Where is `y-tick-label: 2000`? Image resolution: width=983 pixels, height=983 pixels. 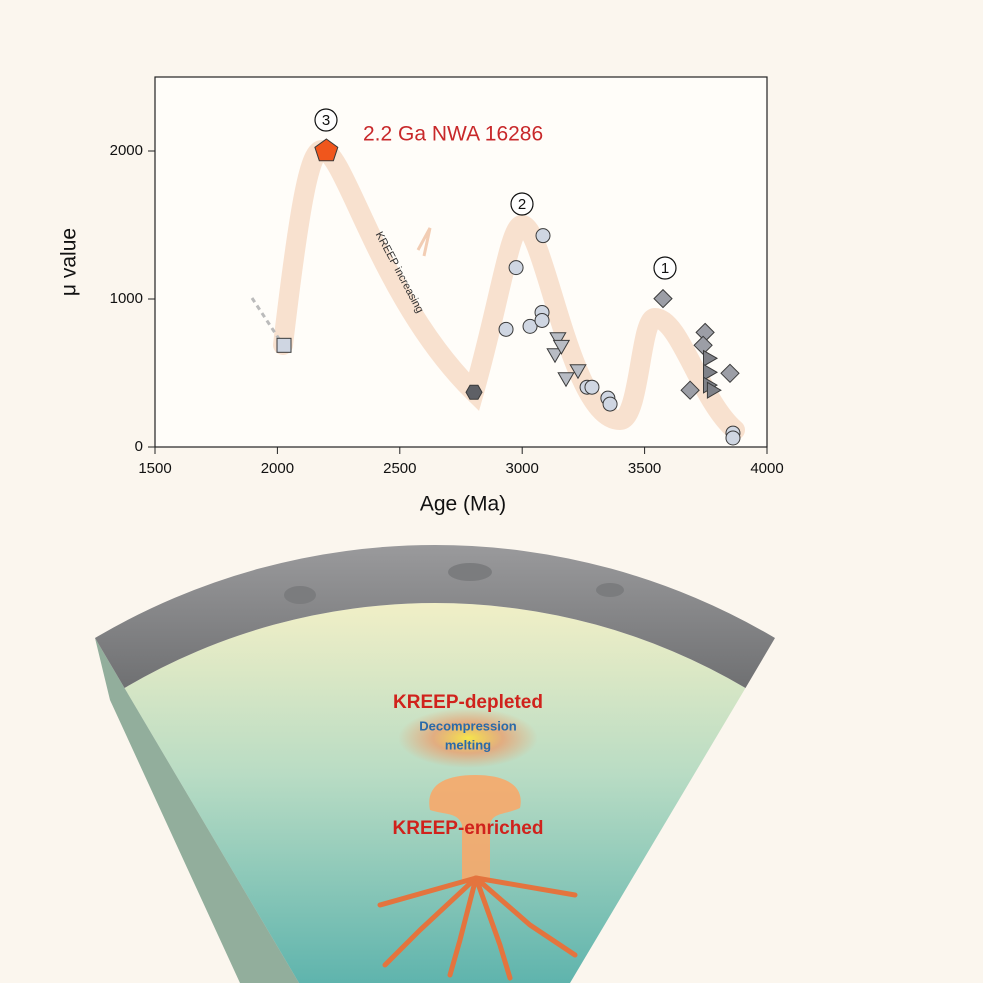 y-tick-label: 2000 is located at coordinates (126, 150).